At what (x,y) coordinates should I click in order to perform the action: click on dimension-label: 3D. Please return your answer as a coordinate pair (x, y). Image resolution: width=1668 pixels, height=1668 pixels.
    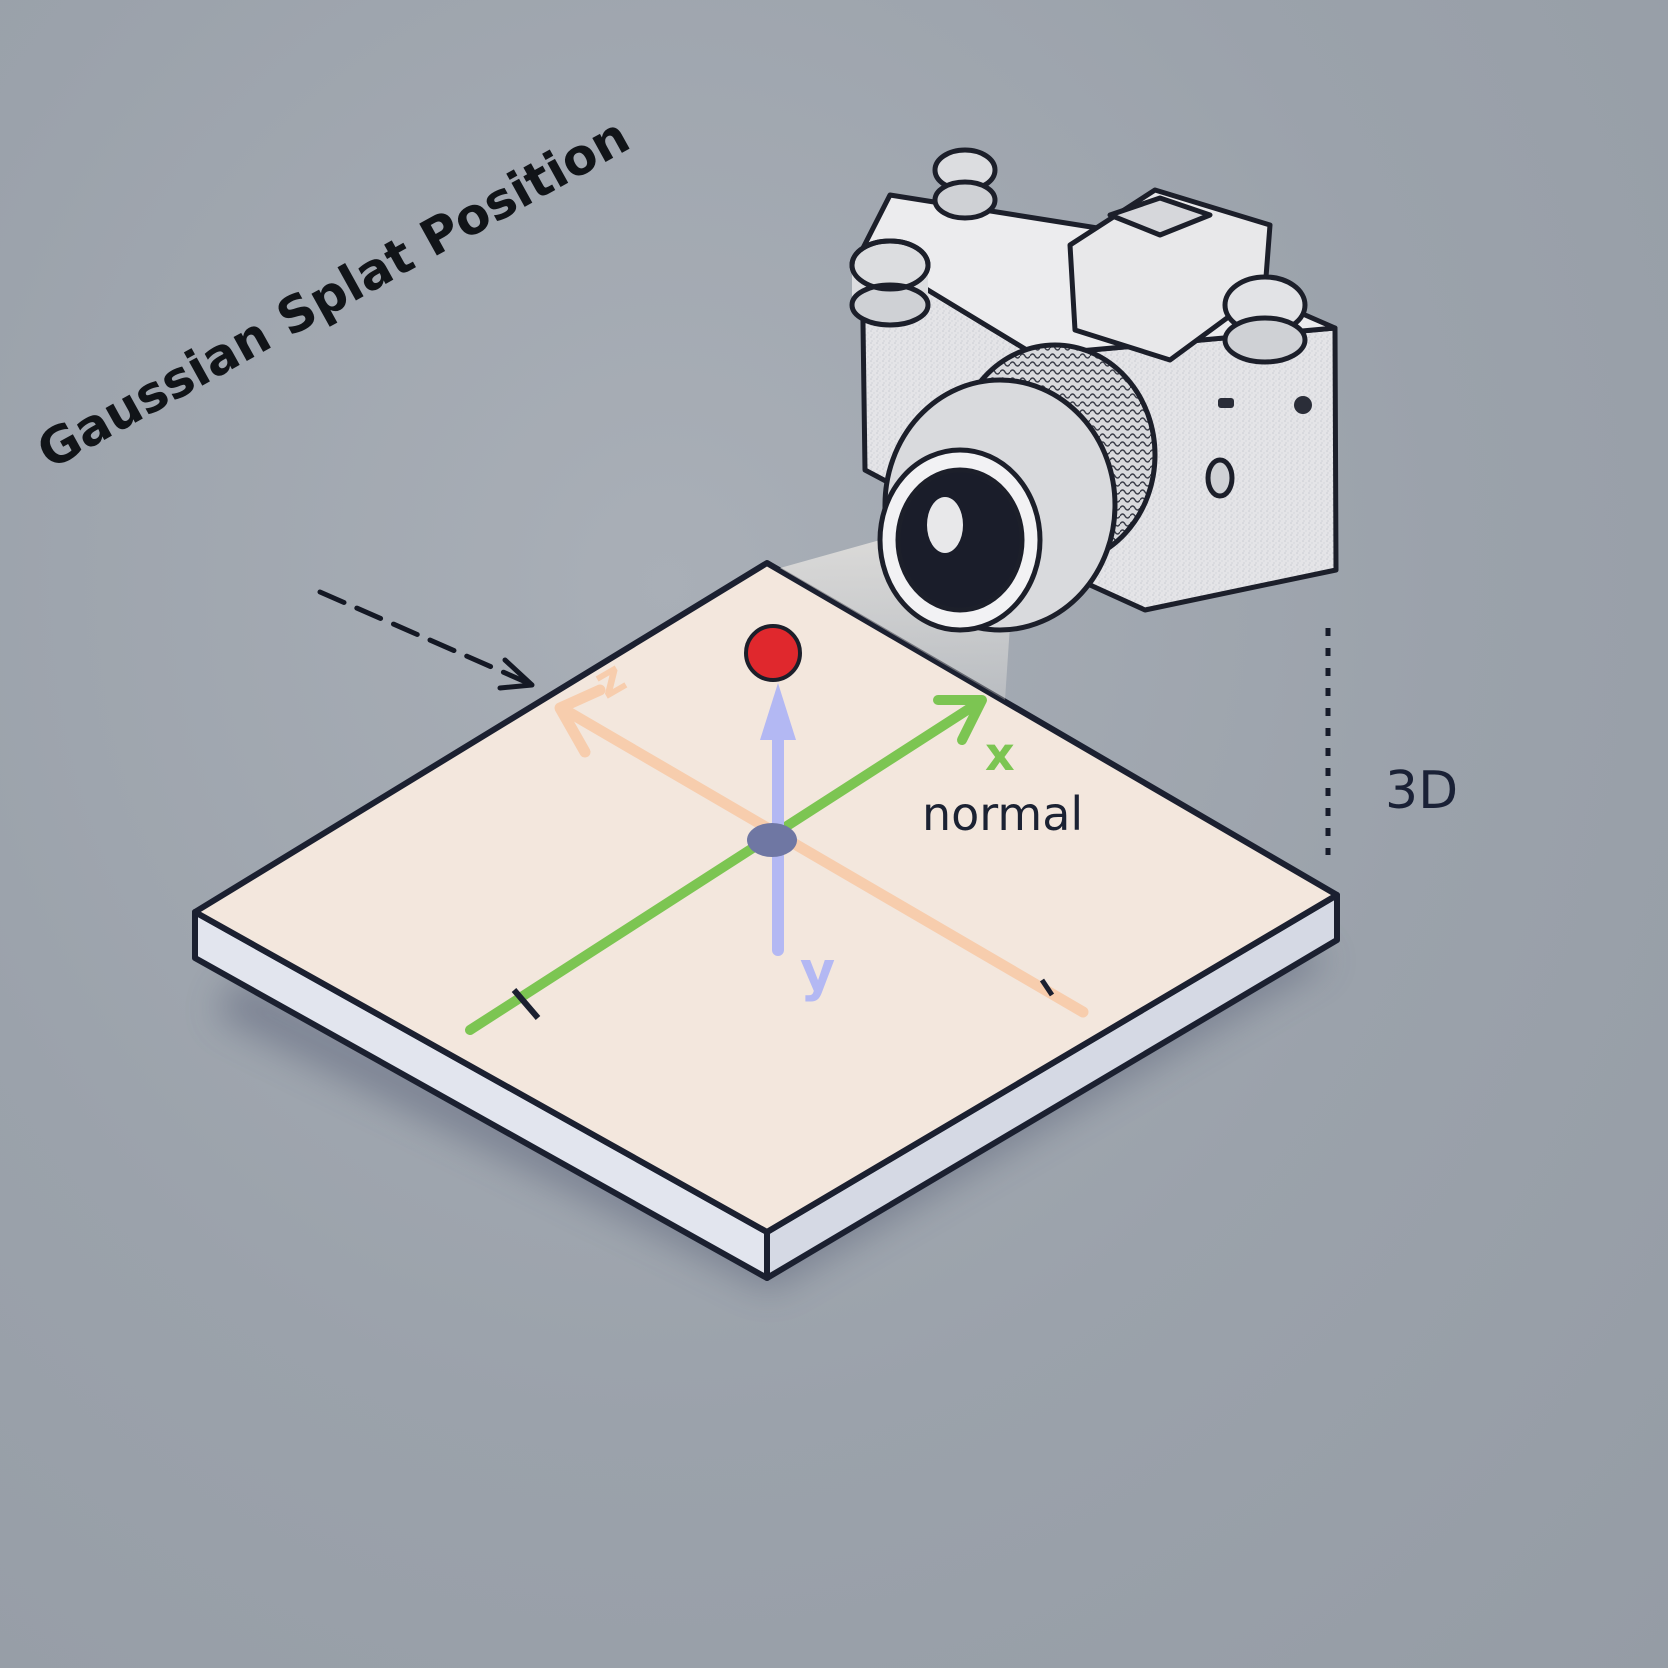
    Looking at the image, I should click on (1421, 791).